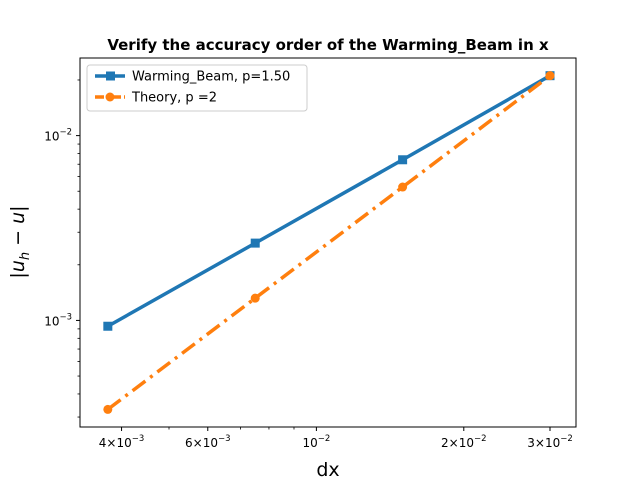  Describe the element at coordinates (208, 442) in the screenshot. I see `x-tick-label: 6×10⁻³` at that location.